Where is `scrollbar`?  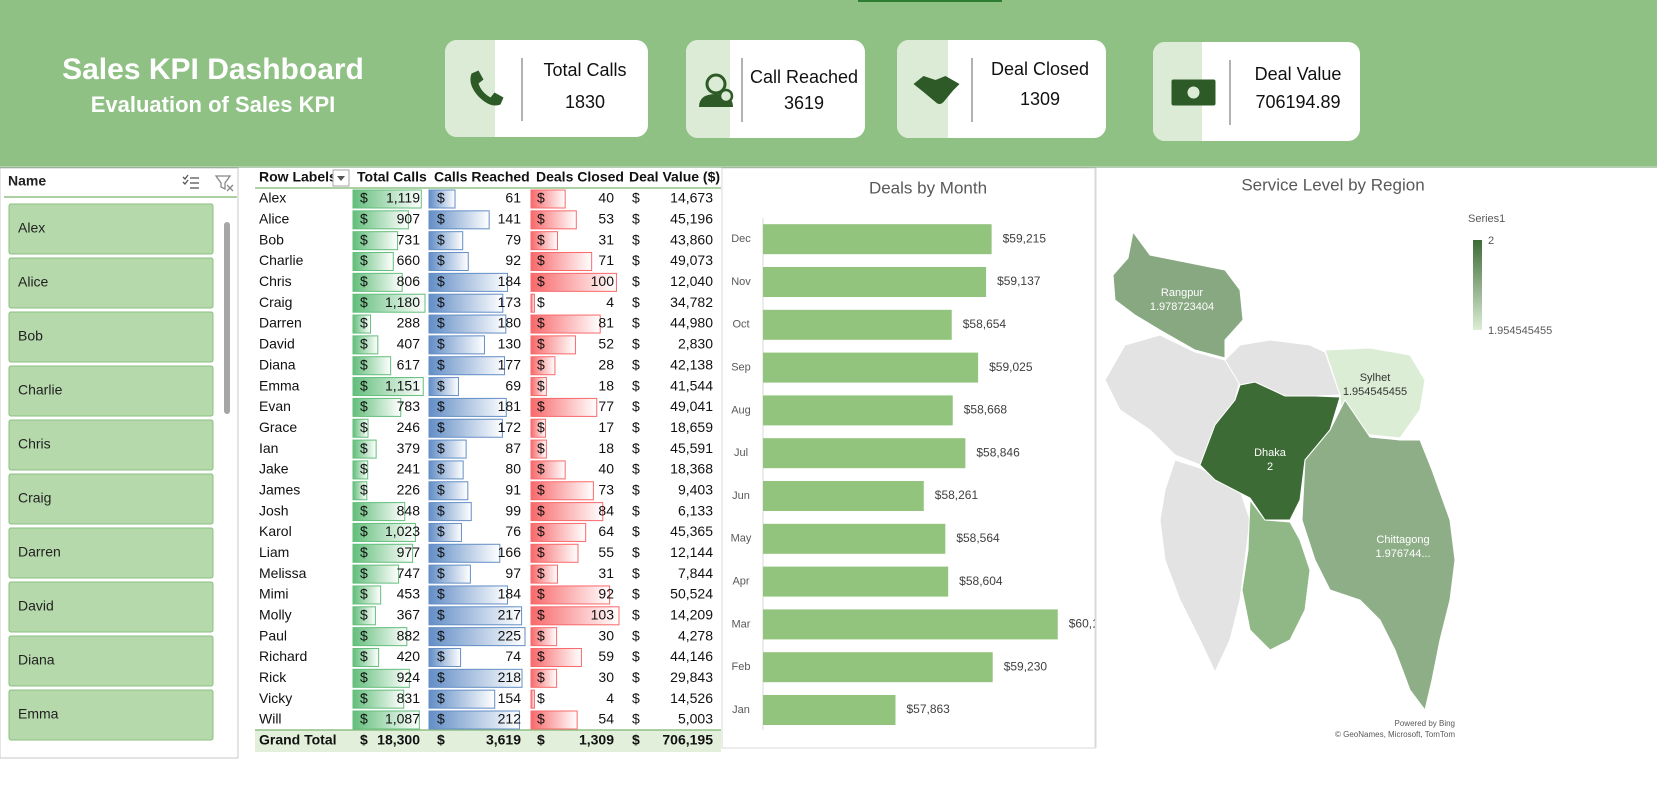 scrollbar is located at coordinates (227, 318).